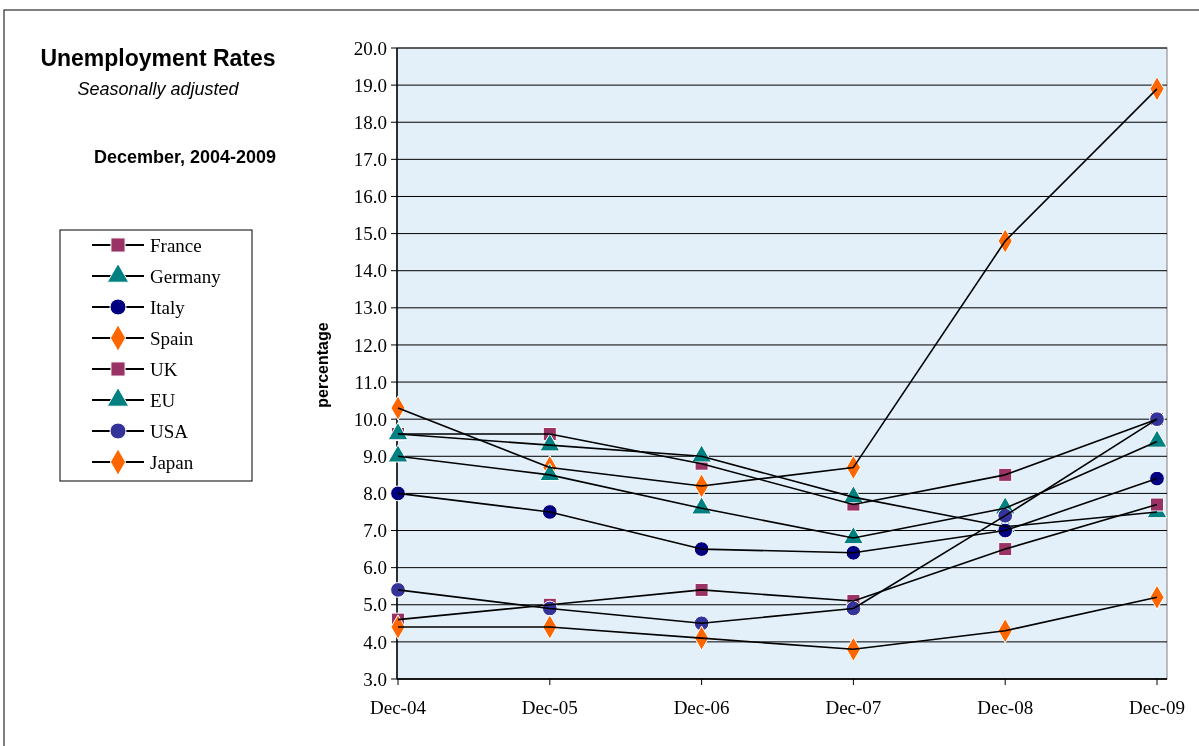 This screenshot has width=1199, height=746. I want to click on legend-label: Germany, so click(186, 276).